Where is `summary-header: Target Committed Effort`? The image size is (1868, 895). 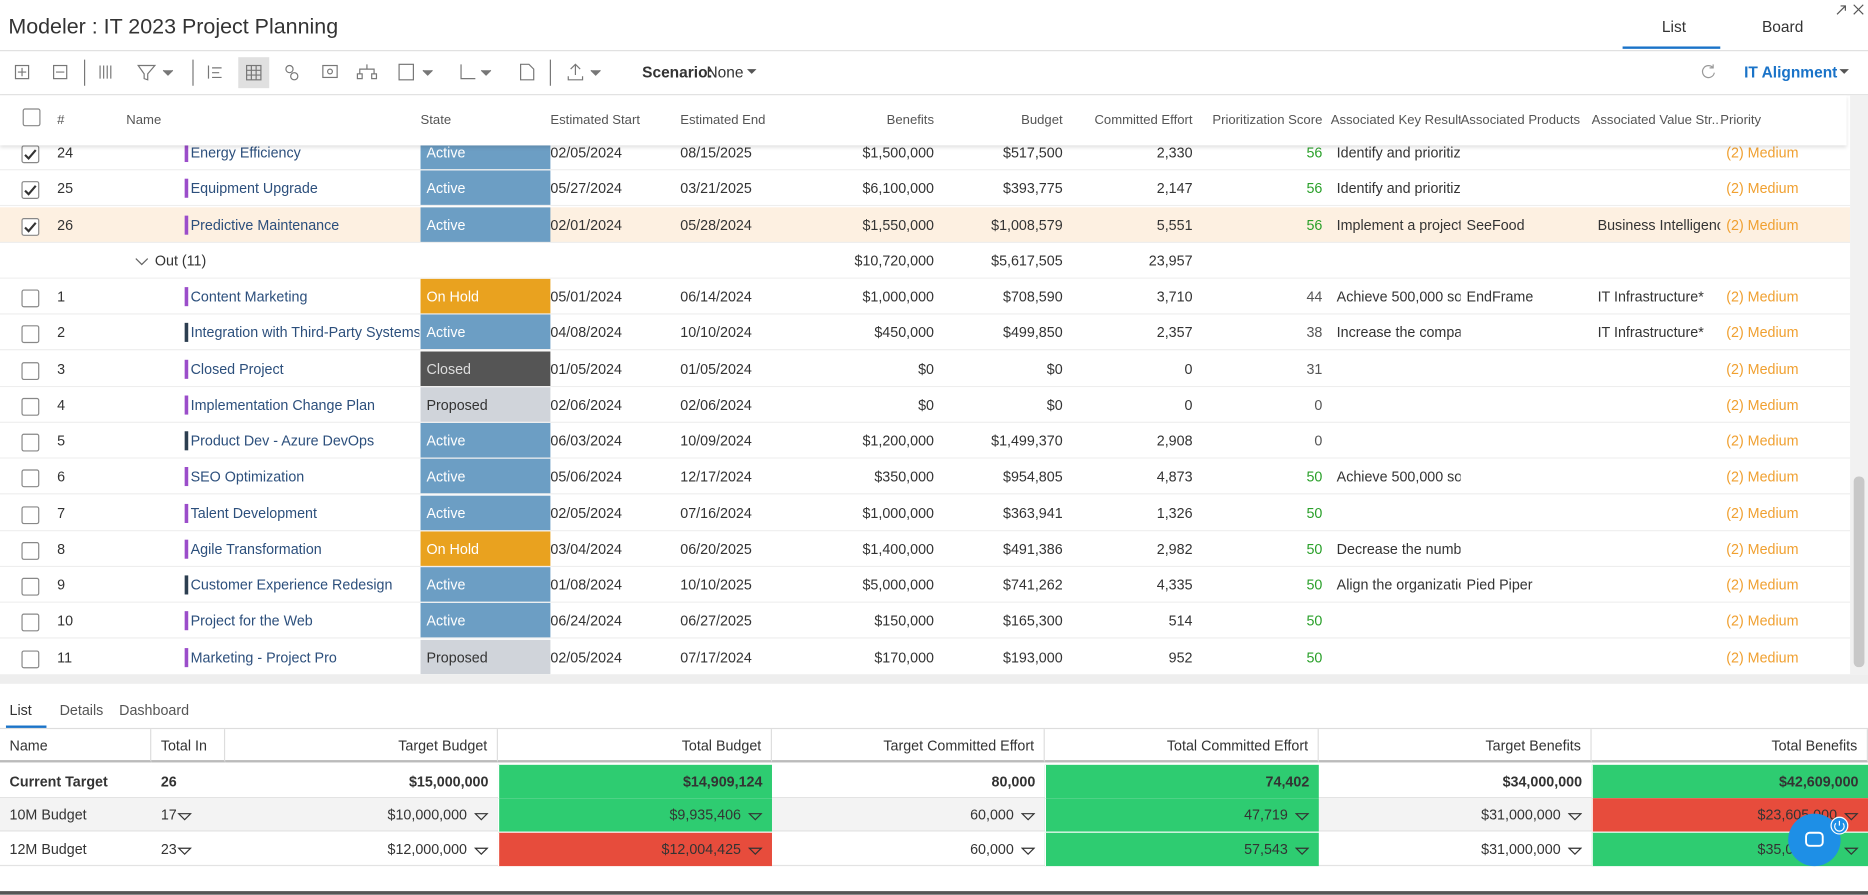 summary-header: Target Committed Effort is located at coordinates (908, 746).